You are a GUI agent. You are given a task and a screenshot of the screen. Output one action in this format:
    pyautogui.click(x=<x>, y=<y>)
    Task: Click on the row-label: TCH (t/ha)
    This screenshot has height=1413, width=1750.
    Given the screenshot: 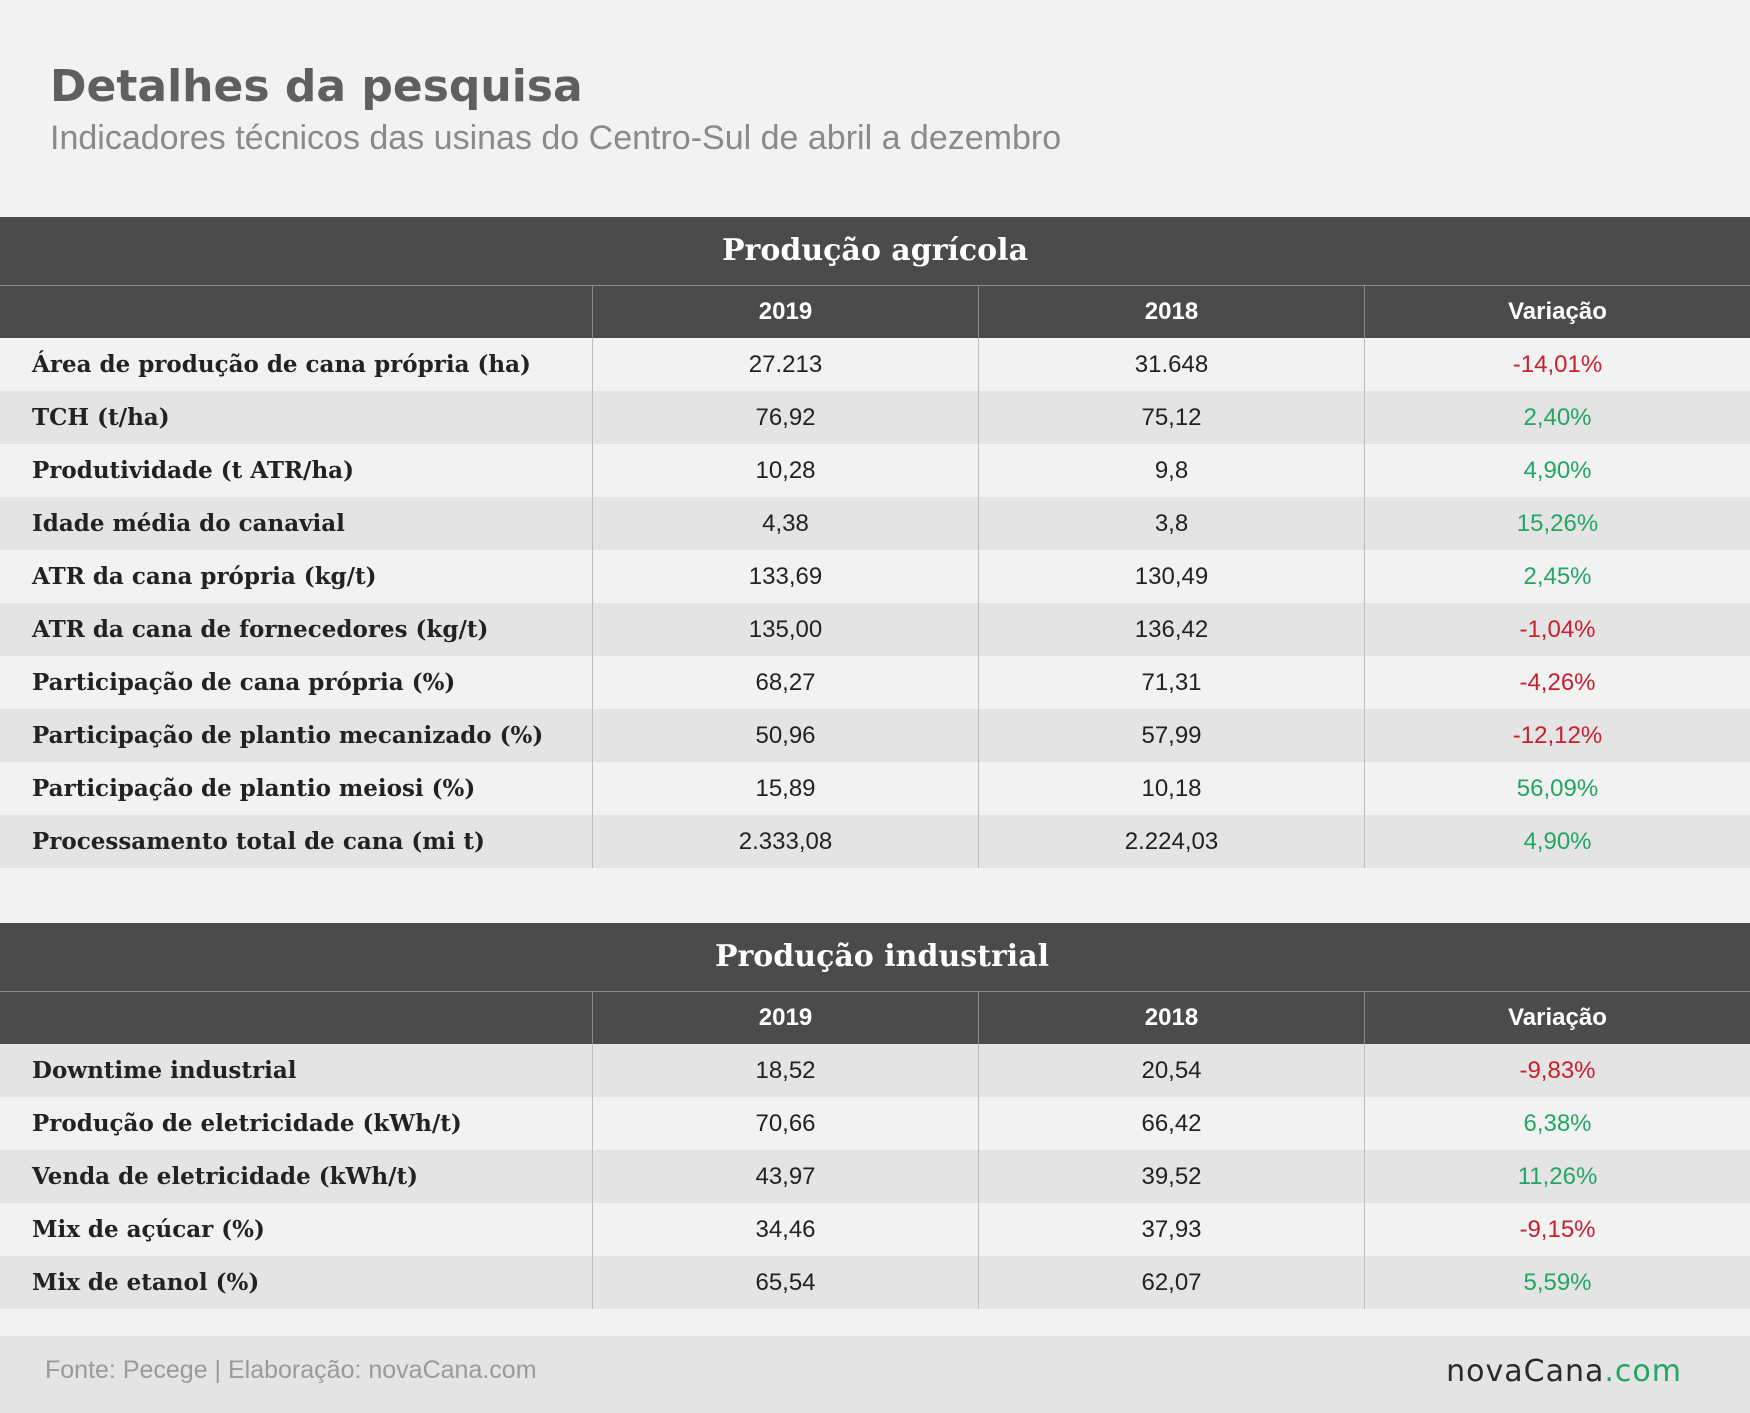 What is the action you would take?
    pyautogui.click(x=296, y=417)
    